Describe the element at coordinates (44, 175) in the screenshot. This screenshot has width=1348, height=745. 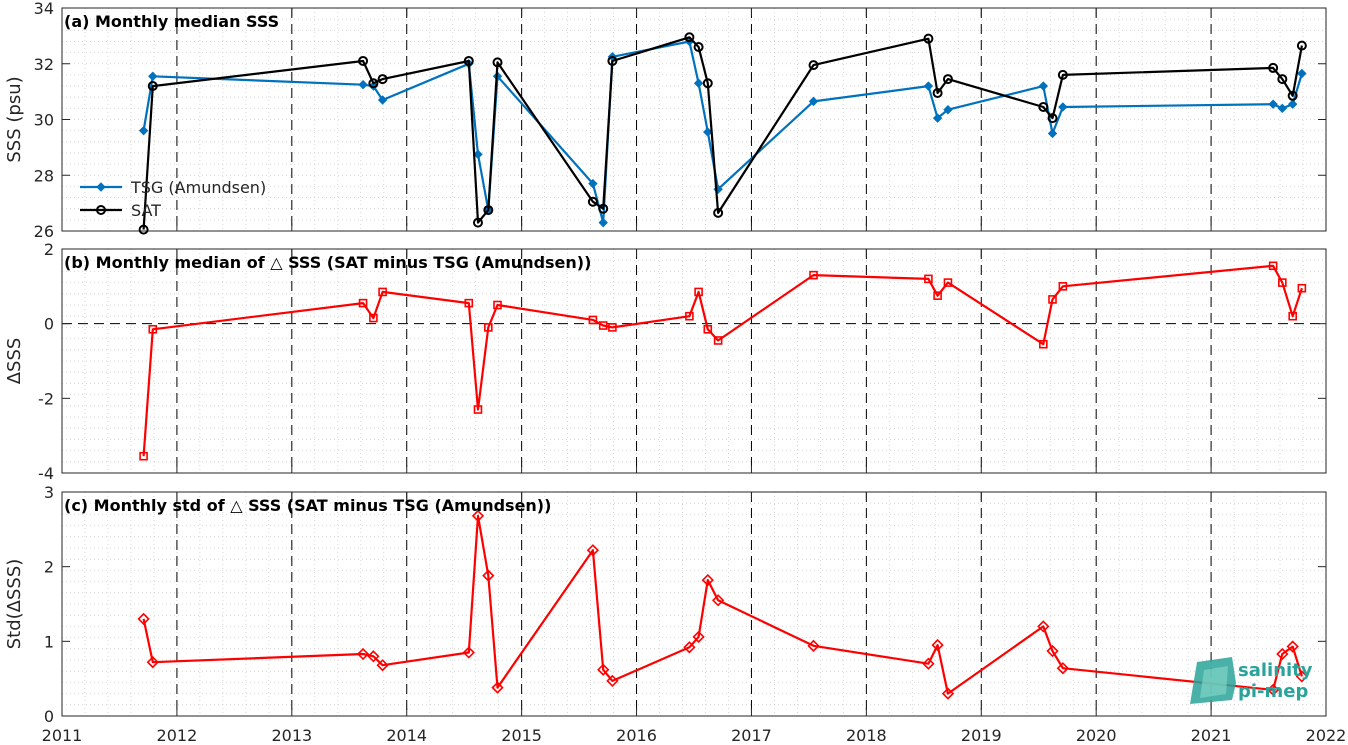
I see `y-tick-label: 28` at that location.